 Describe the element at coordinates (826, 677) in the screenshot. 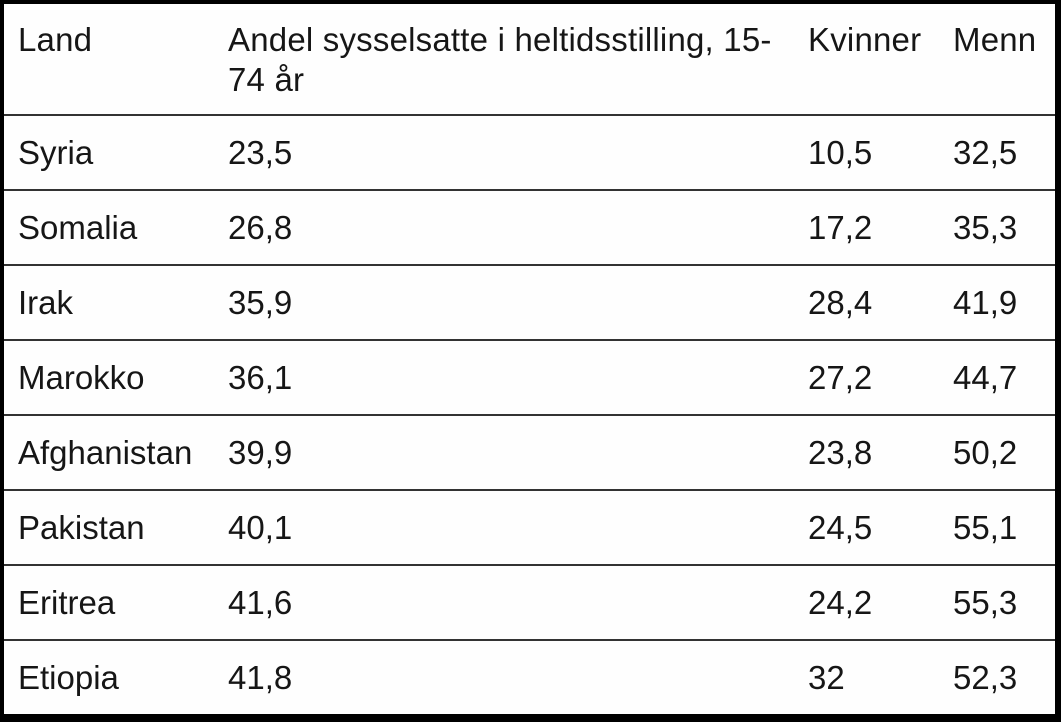

I see `cell-kvinner: 32` at that location.